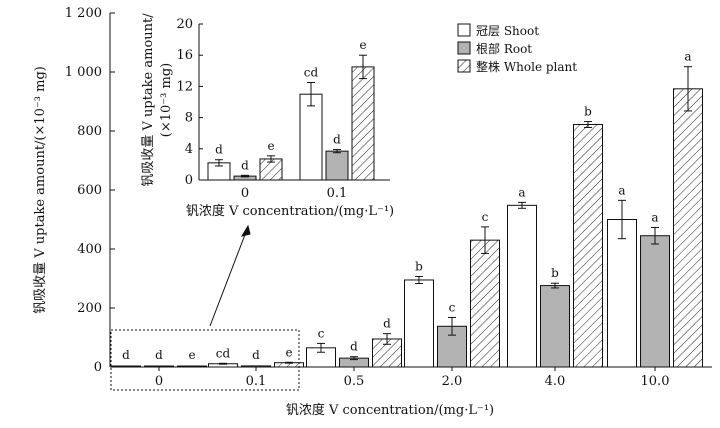 Image resolution: width=720 pixels, height=428 pixels. Describe the element at coordinates (205, 360) in the screenshot. I see `highlight-box` at that location.